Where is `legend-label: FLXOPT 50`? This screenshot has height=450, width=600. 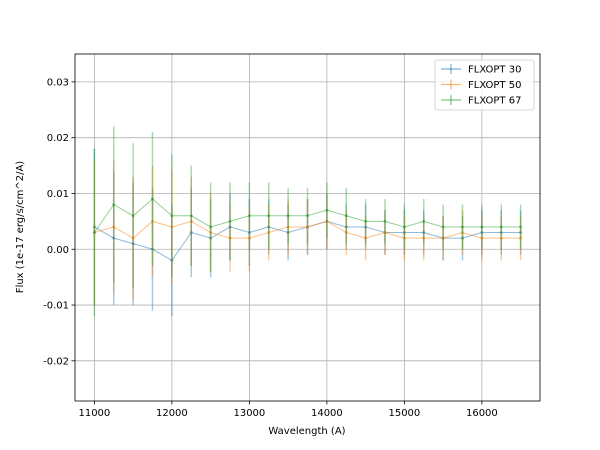 legend-label: FLXOPT 50 is located at coordinates (494, 85).